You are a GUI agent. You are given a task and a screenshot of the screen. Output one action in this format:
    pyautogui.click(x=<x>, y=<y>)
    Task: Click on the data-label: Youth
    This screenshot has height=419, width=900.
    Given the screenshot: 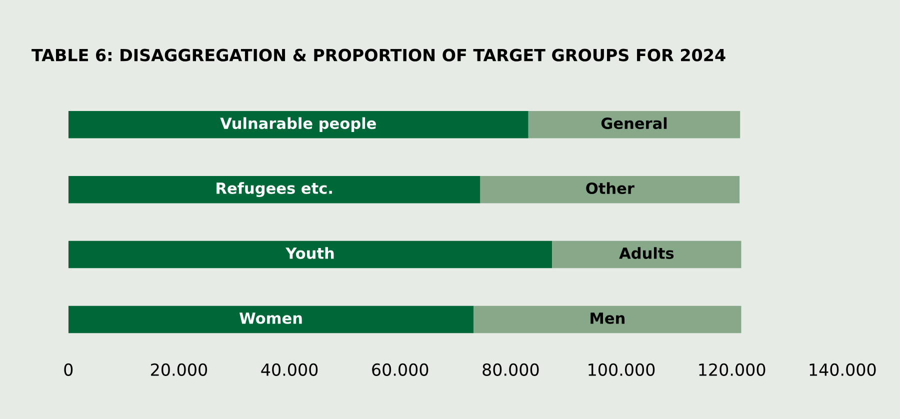 What is the action you would take?
    pyautogui.click(x=310, y=253)
    